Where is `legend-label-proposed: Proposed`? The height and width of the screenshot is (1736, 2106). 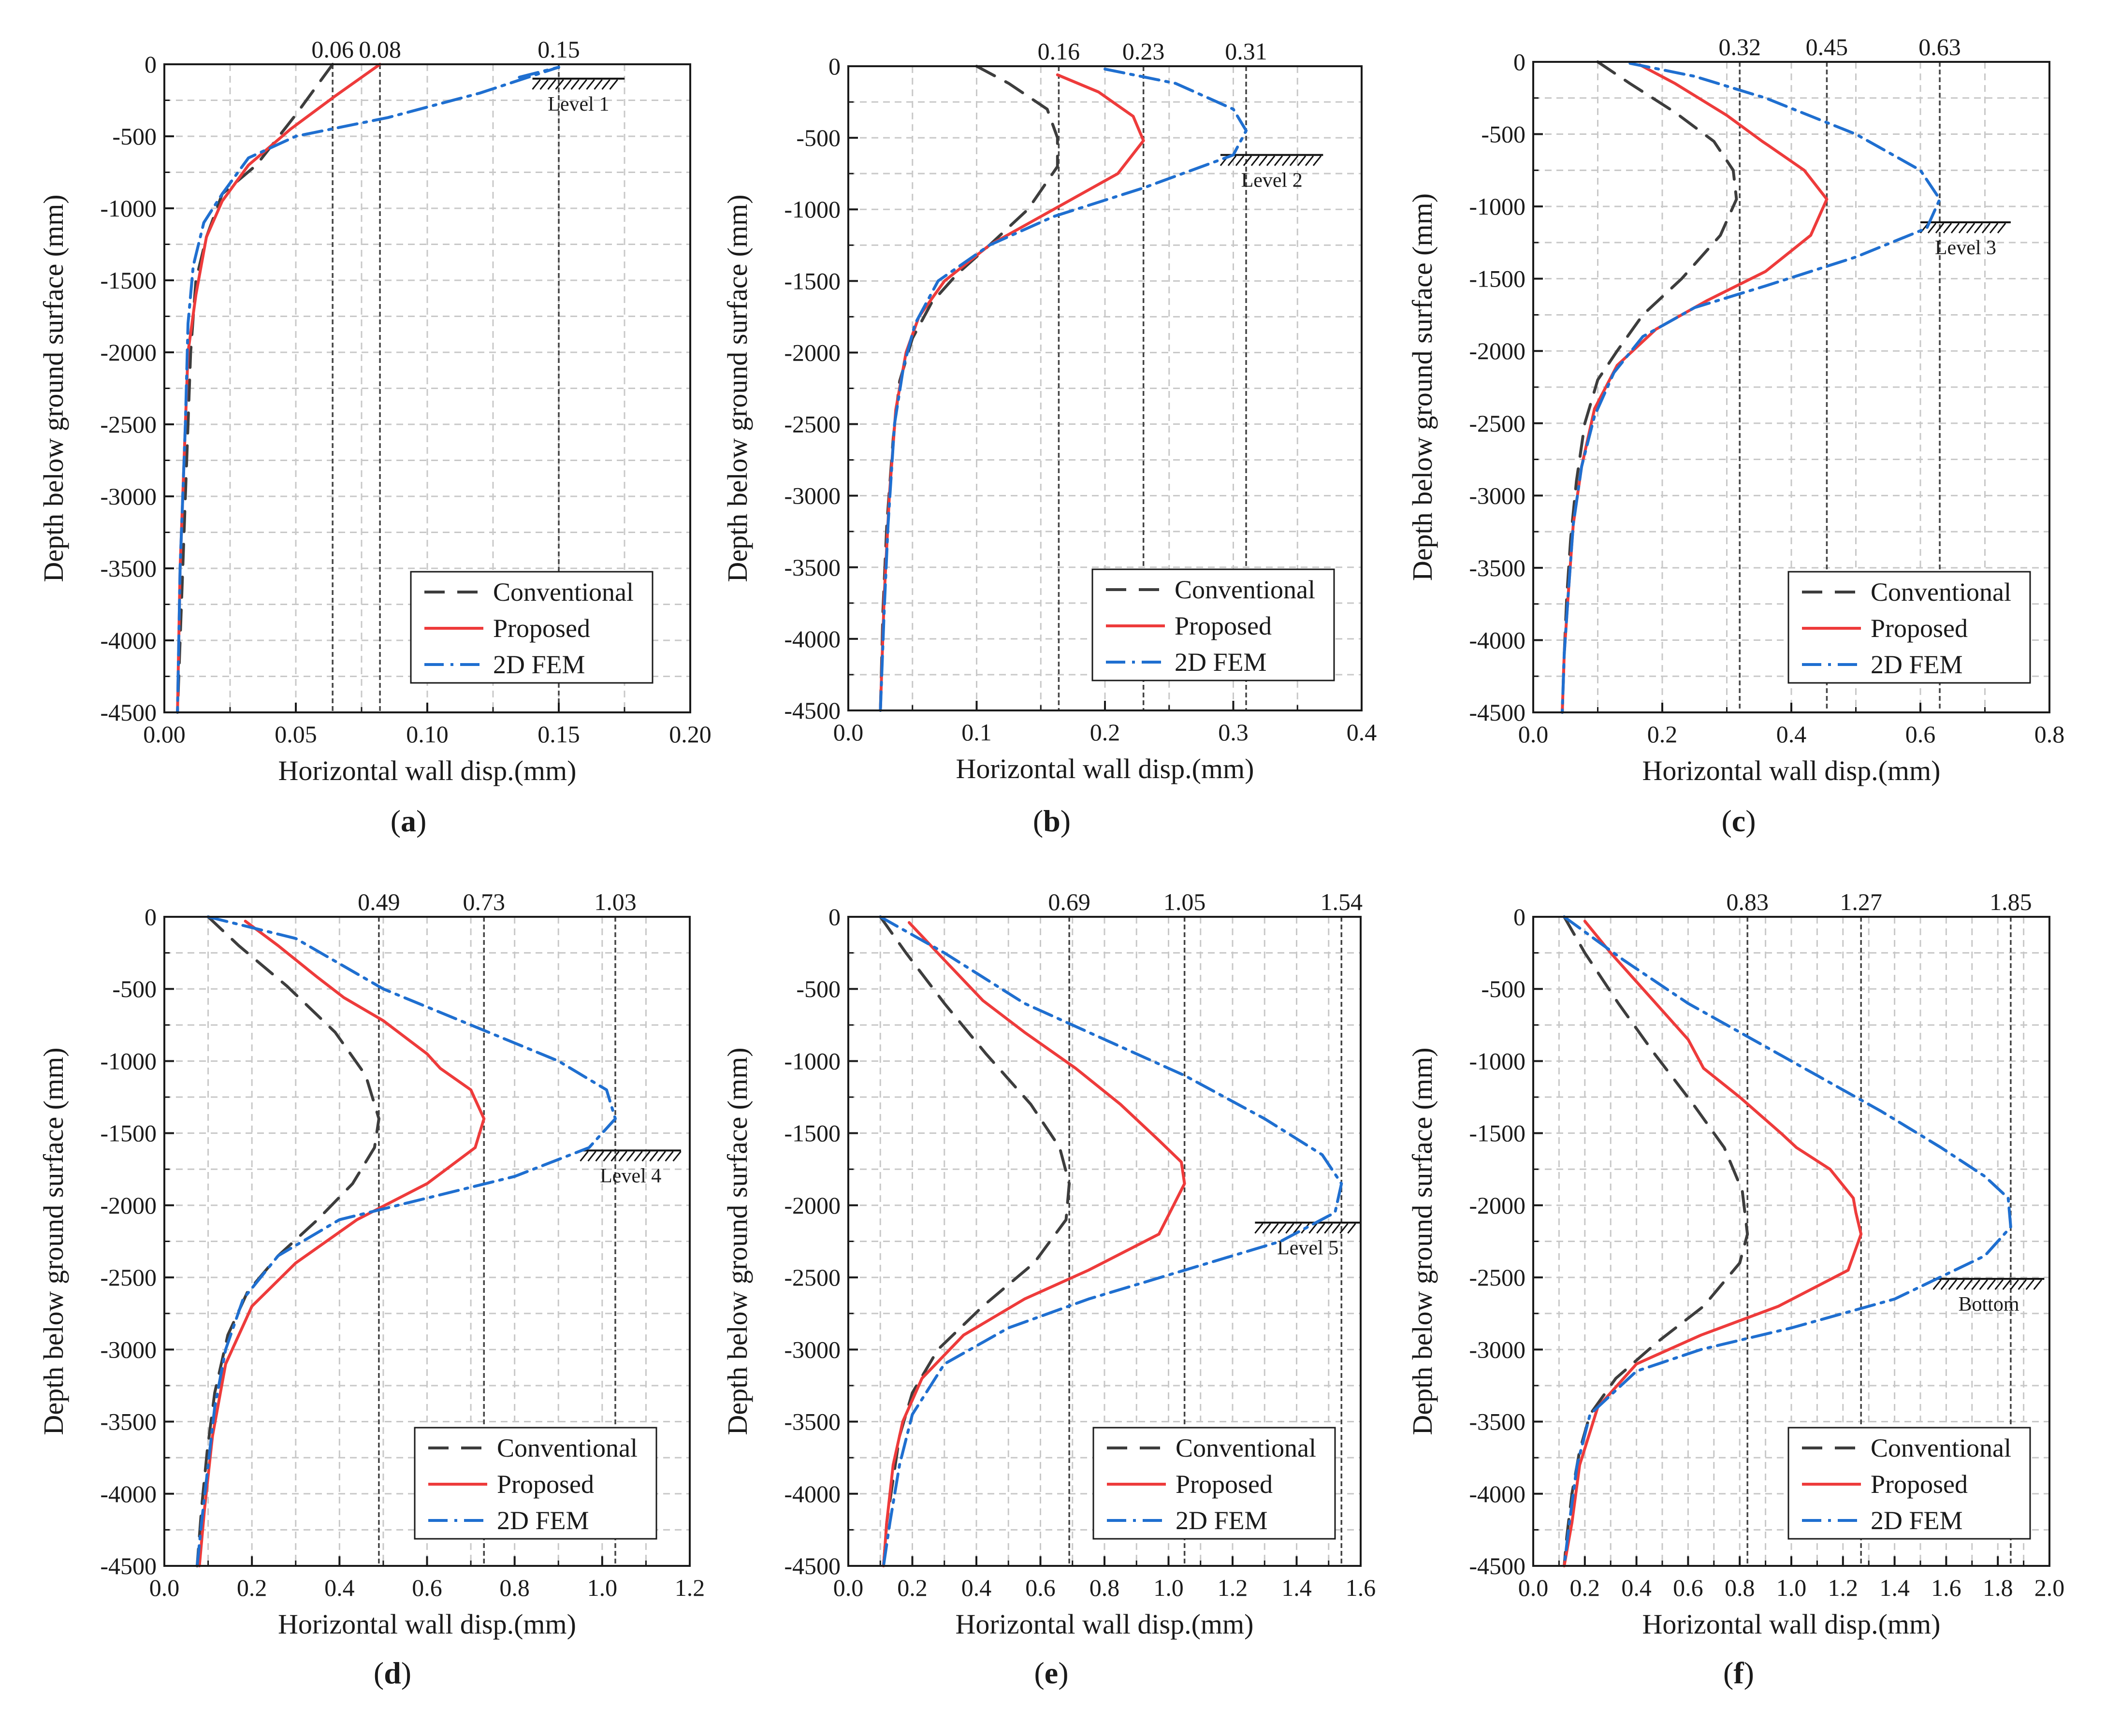 legend-label-proposed: Proposed is located at coordinates (1919, 628).